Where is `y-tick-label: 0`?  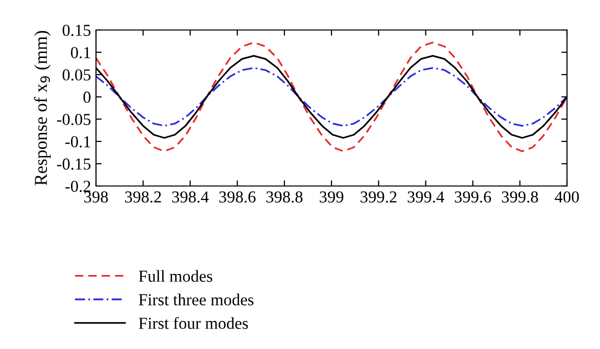
y-tick-label: 0 is located at coordinates (87, 97).